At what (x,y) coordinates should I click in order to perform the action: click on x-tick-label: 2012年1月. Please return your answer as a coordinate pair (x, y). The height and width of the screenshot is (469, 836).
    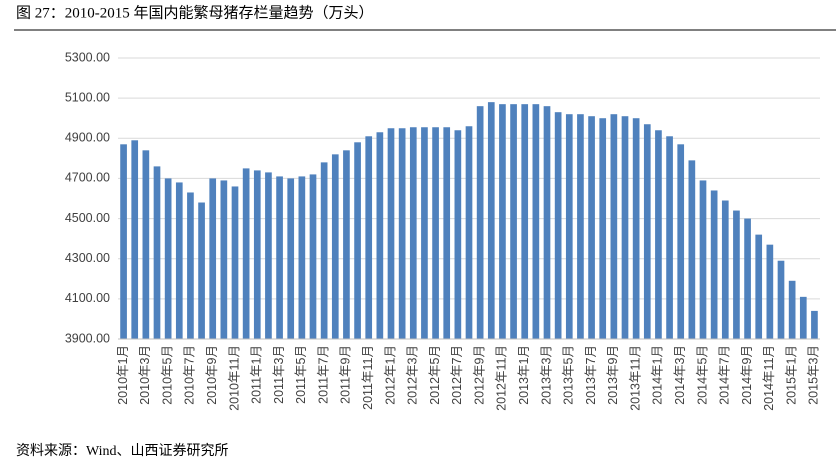
    Looking at the image, I should click on (390, 375).